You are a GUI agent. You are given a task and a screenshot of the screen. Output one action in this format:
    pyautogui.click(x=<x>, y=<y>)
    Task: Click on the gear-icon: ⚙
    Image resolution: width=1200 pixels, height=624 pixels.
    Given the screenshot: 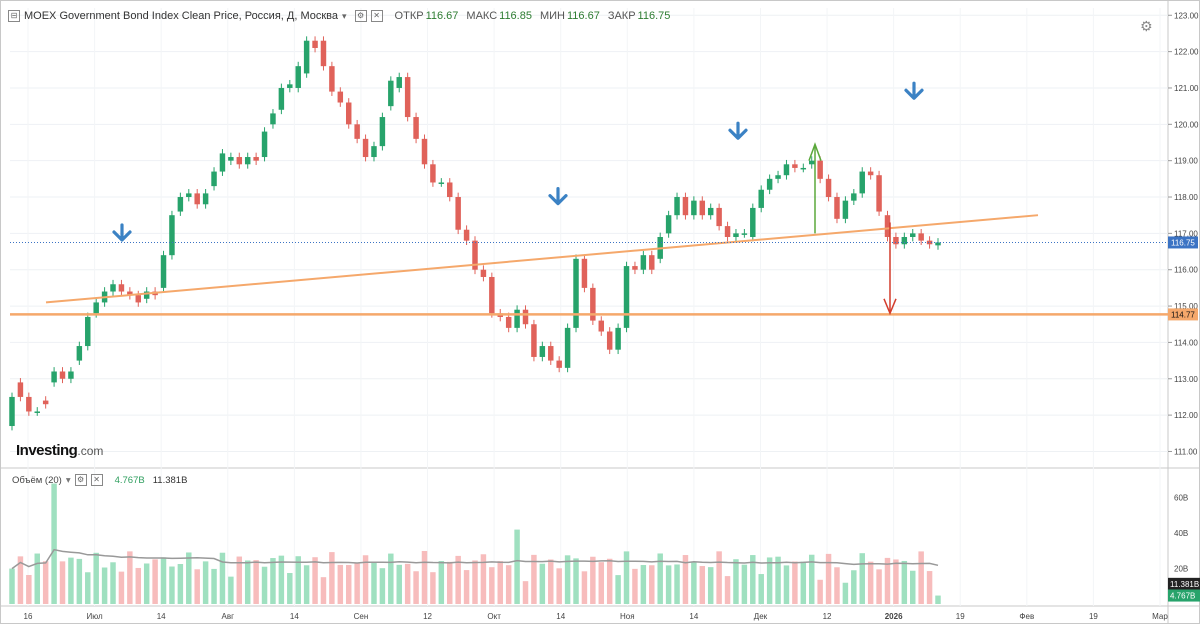 What is the action you would take?
    pyautogui.click(x=1146, y=26)
    